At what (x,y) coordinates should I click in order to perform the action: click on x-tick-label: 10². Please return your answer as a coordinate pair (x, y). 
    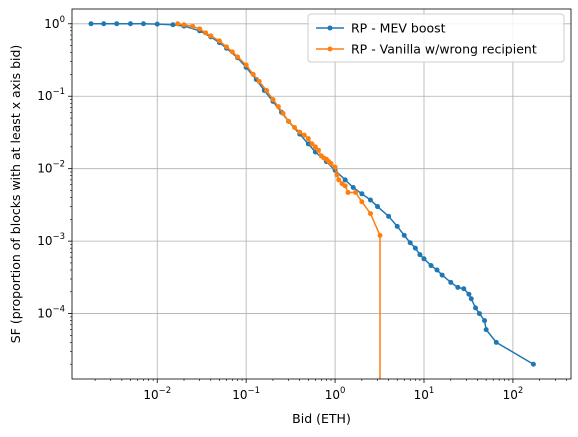
    Looking at the image, I should click on (513, 394).